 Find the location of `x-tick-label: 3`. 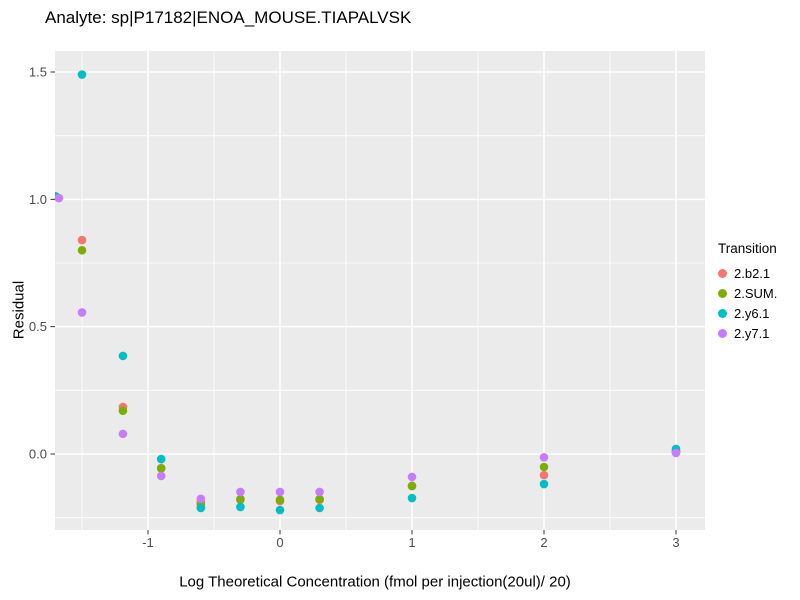

x-tick-label: 3 is located at coordinates (675, 542).